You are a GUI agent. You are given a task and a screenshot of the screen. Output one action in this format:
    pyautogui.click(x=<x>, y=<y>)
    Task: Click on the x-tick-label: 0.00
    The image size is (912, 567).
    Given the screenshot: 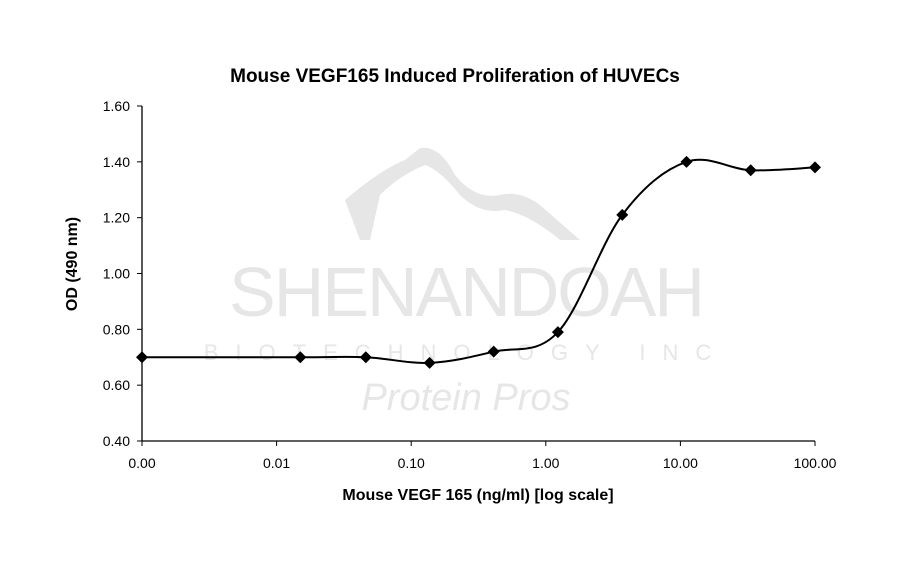 What is the action you would take?
    pyautogui.click(x=141, y=463)
    